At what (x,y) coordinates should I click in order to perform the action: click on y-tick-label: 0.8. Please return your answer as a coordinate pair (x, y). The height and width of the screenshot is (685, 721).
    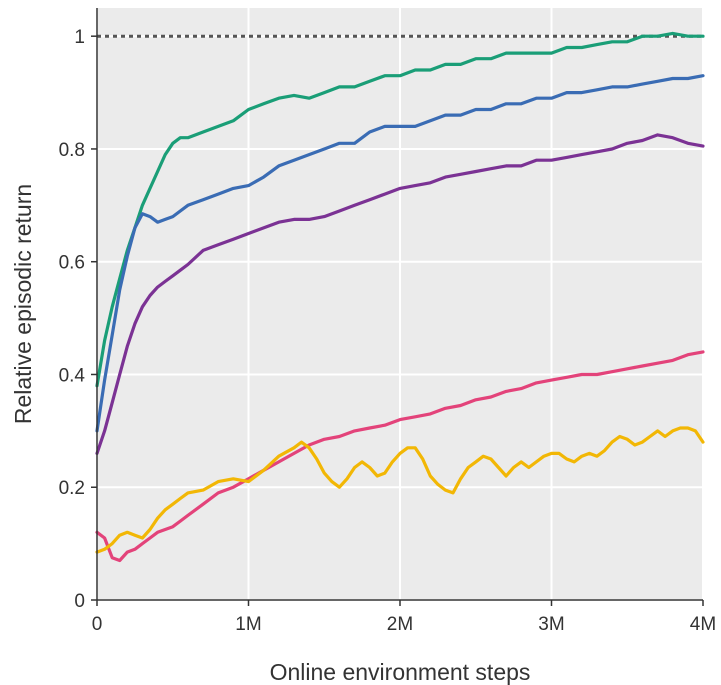
    Looking at the image, I should click on (72, 150).